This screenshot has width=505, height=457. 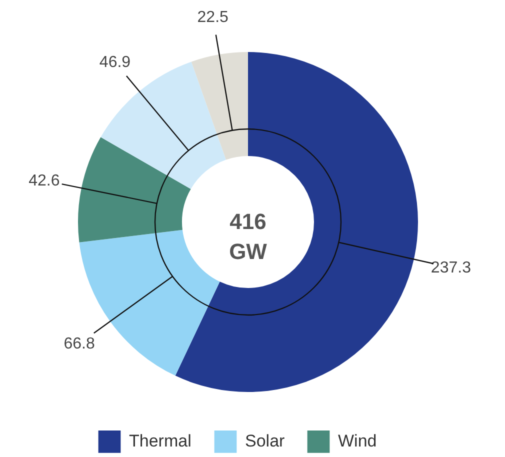 What do you see at coordinates (357, 441) in the screenshot?
I see `legend-label: Wind` at bounding box center [357, 441].